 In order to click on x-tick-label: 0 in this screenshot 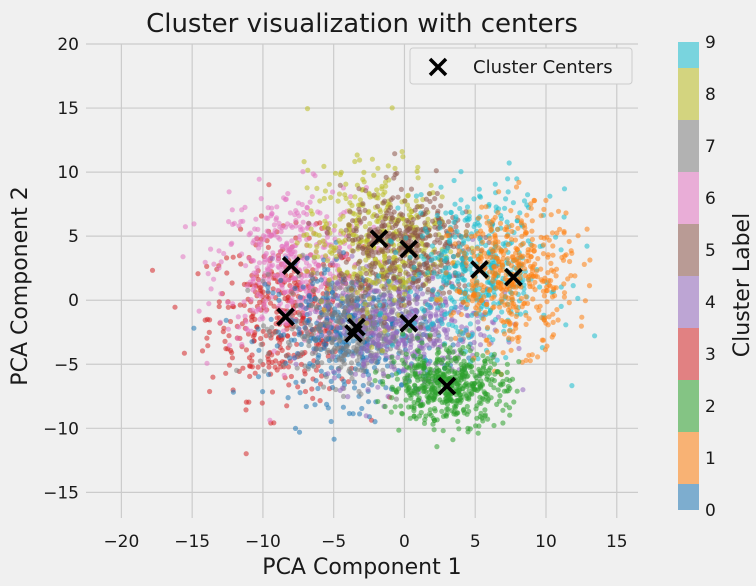, I will do `click(404, 542)`.